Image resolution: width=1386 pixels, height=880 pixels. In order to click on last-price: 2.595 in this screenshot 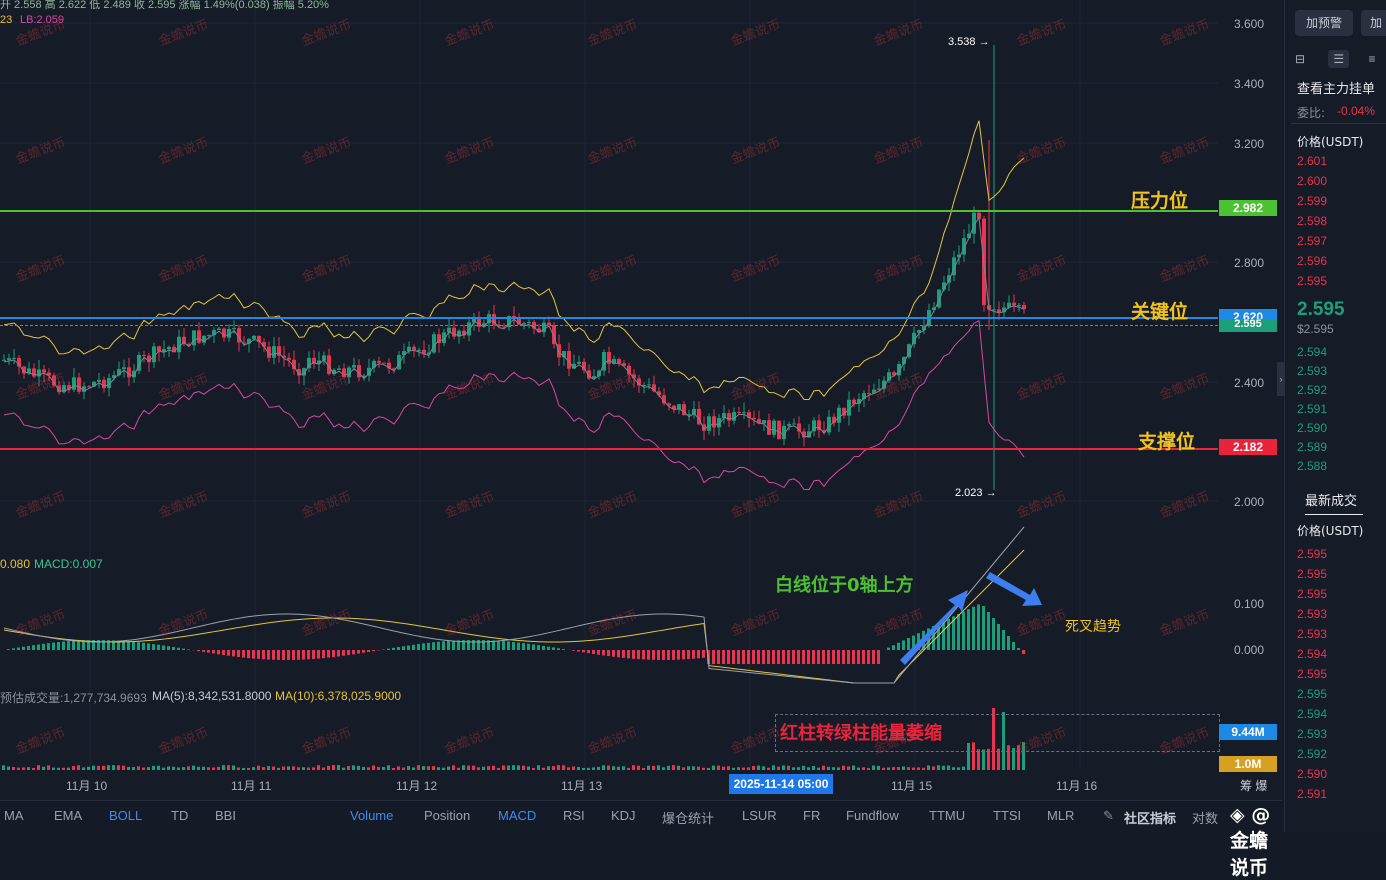, I will do `click(1321, 310)`.